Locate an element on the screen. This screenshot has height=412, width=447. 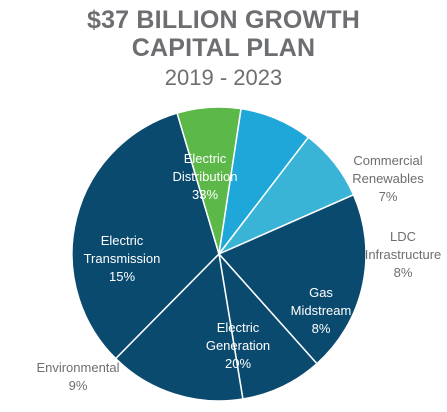
slice-label: Environmental 9% is located at coordinates (77, 376).